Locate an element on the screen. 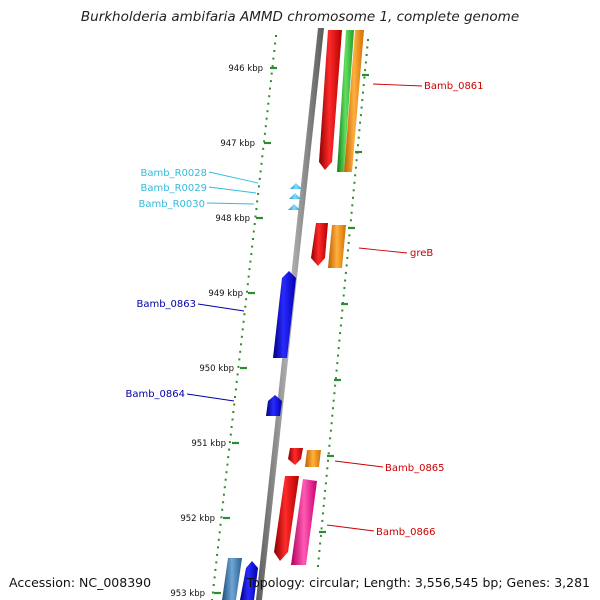 The height and width of the screenshot is (600, 600). gene-bamb0864 is located at coordinates (274, 405).